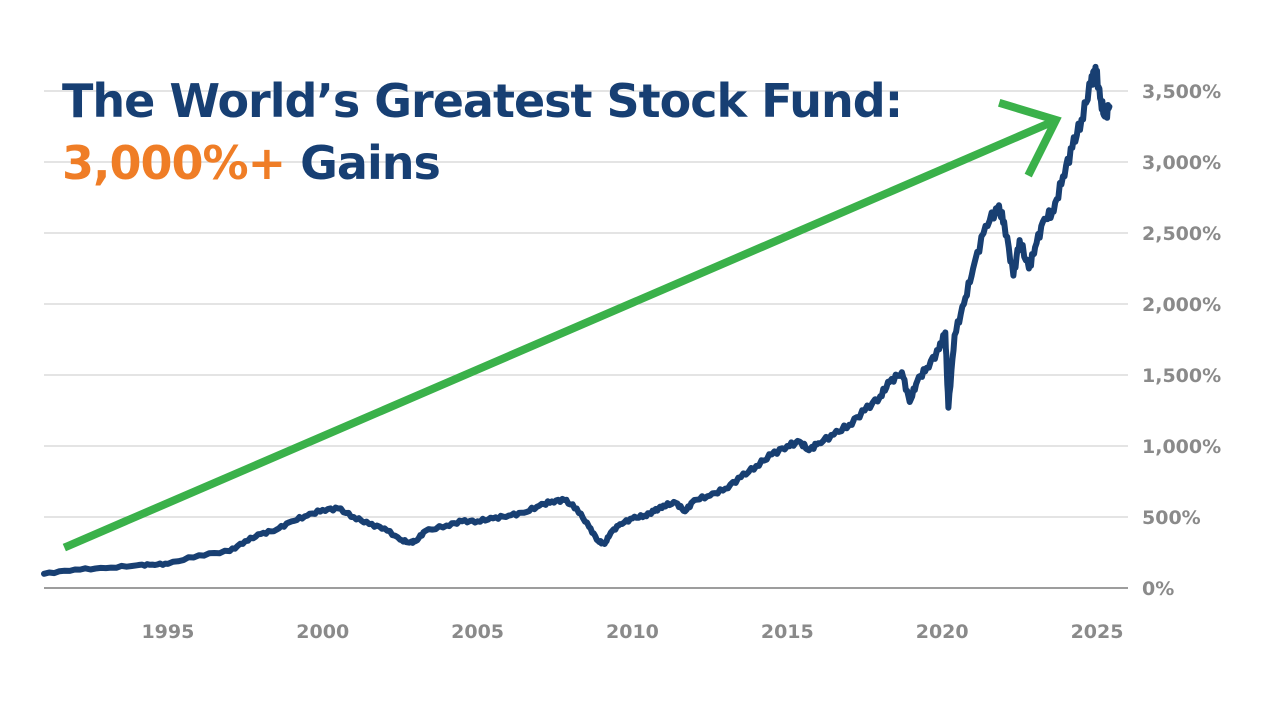  I want to click on arrow-head, so click(1030, 138).